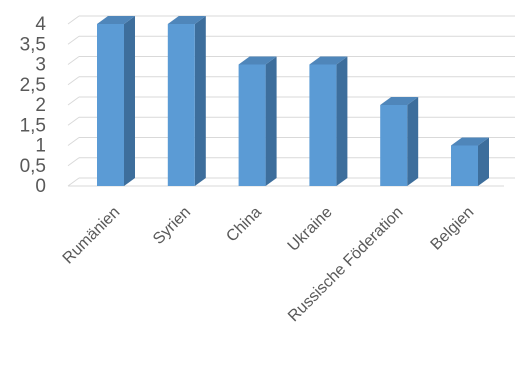 The width and height of the screenshot is (526, 367). Describe the element at coordinates (33, 125) in the screenshot. I see `y-tick-label: 1,5` at that location.